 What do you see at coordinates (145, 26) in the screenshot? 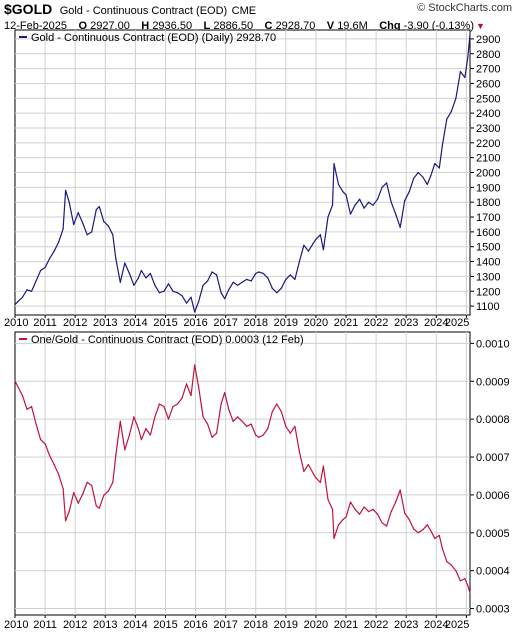
I see `high-label: H` at bounding box center [145, 26].